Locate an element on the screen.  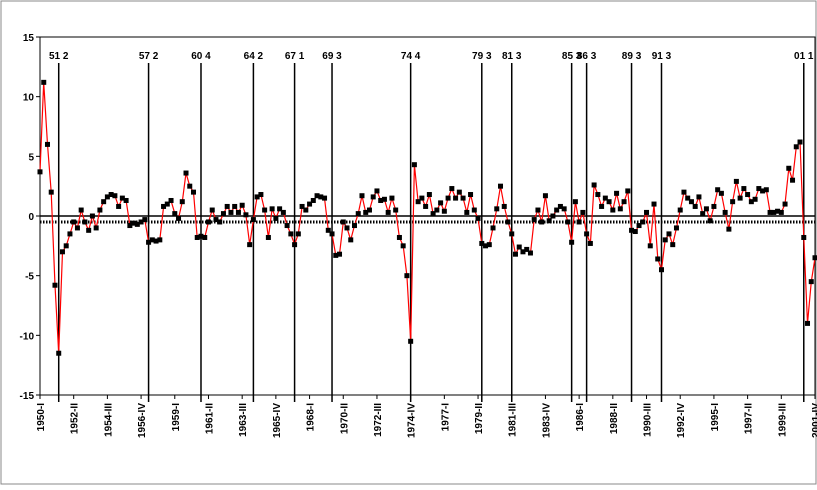
recession-label: 64 2 is located at coordinates (254, 56).